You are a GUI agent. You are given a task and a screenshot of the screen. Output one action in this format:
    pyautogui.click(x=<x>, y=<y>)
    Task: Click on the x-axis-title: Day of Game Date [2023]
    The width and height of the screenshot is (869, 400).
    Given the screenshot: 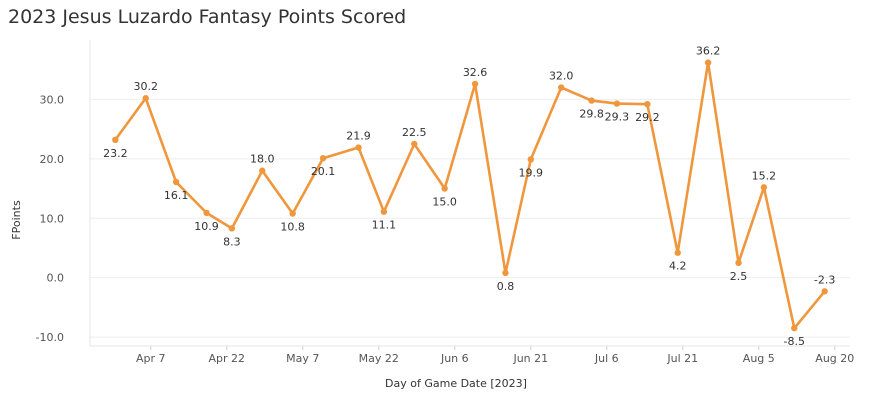 What is the action you would take?
    pyautogui.click(x=456, y=383)
    